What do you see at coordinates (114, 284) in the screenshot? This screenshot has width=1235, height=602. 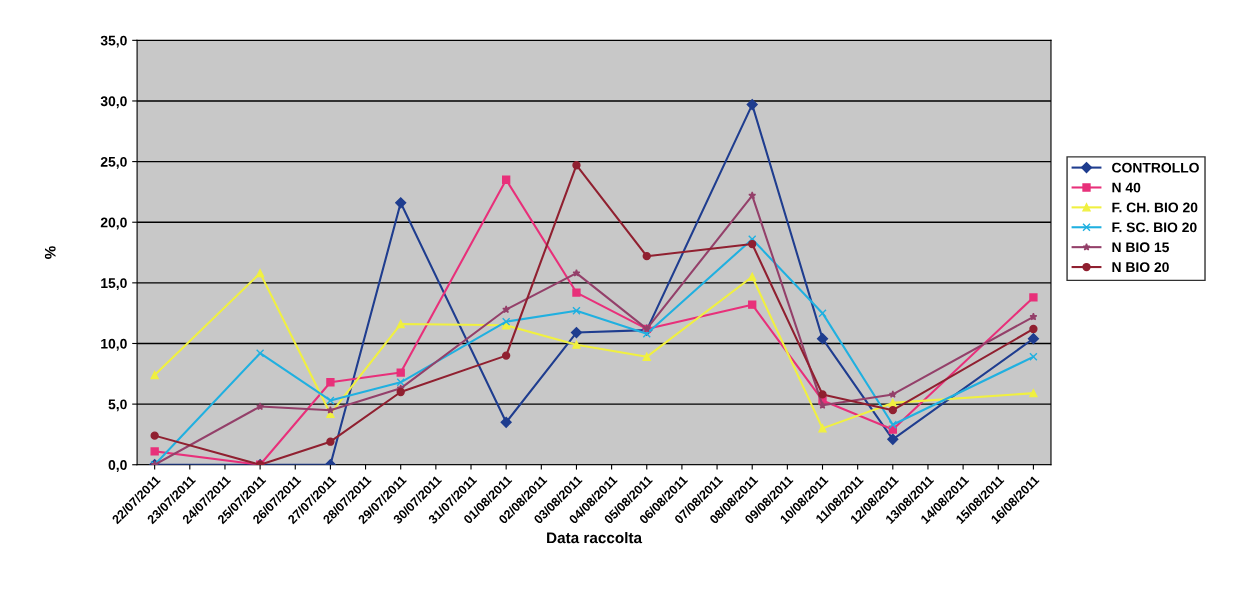 I see `y-tick-label: 15,0` at bounding box center [114, 284].